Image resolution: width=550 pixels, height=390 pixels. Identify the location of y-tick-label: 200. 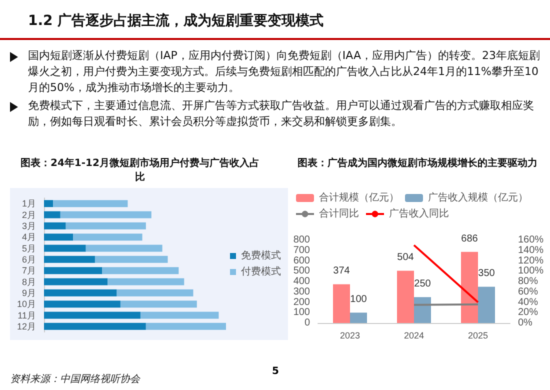
(301, 302).